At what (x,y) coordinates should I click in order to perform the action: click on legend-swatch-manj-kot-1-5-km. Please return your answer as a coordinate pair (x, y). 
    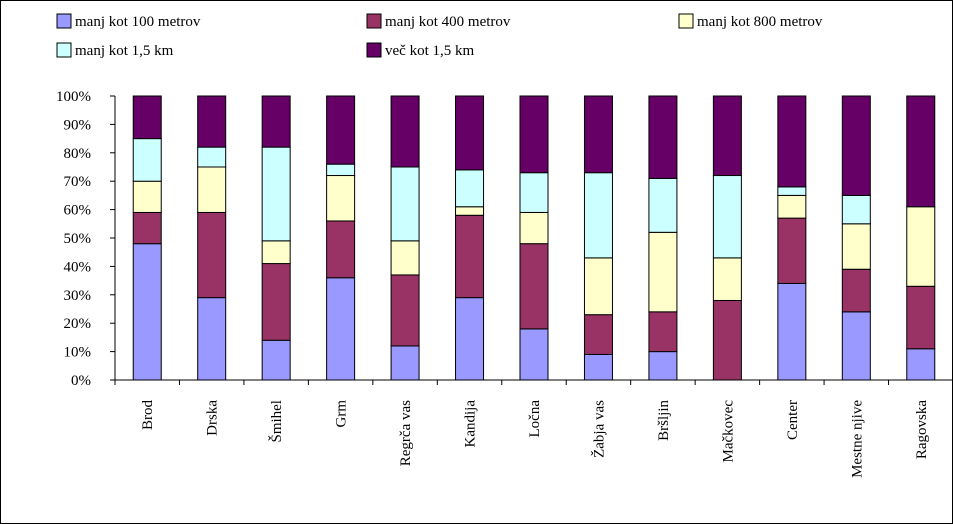
    Looking at the image, I should click on (64, 50).